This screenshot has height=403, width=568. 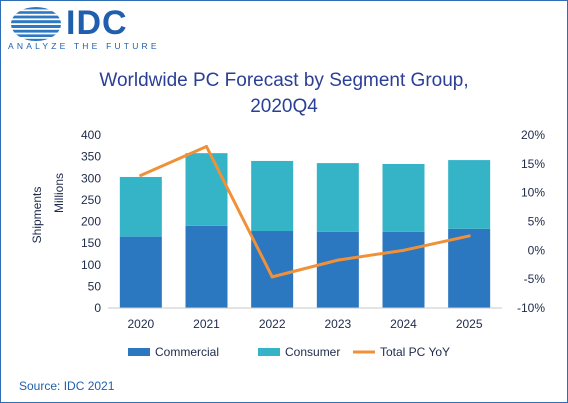 What do you see at coordinates (95, 286) in the screenshot?
I see `y-left-tick-label: 50` at bounding box center [95, 286].